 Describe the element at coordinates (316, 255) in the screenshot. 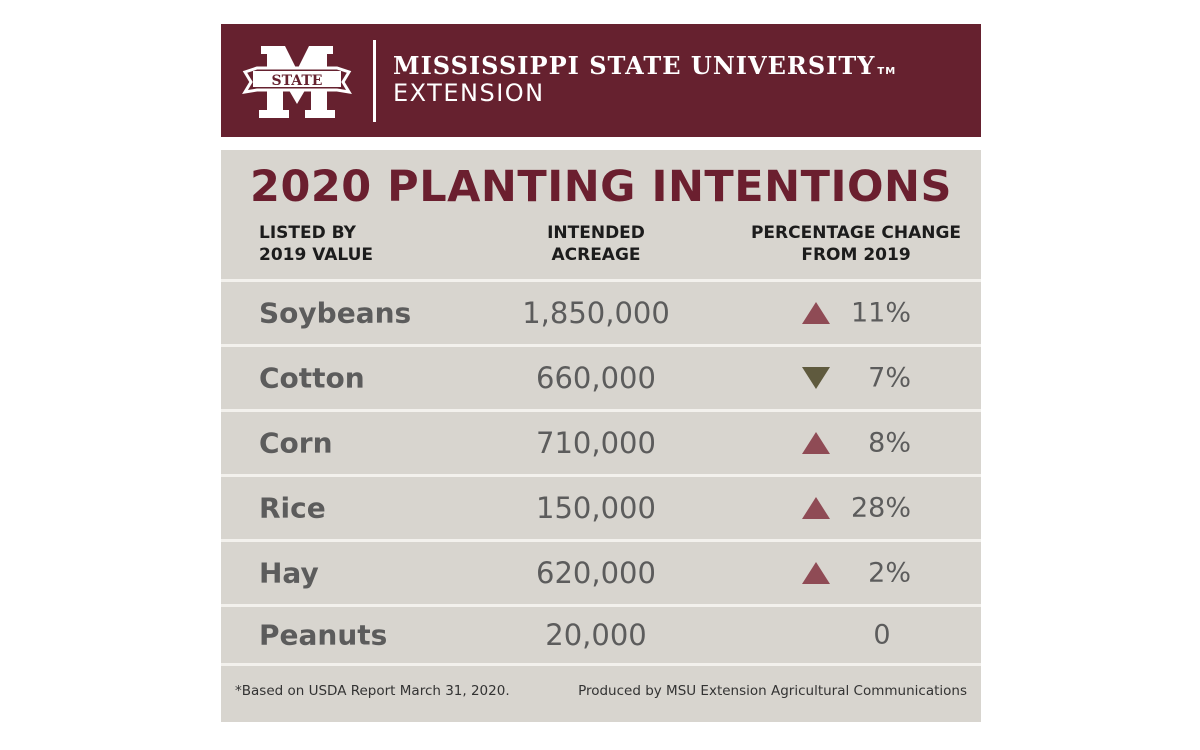

I see `column-header-crop-line2: 2019 VALUE` at that location.